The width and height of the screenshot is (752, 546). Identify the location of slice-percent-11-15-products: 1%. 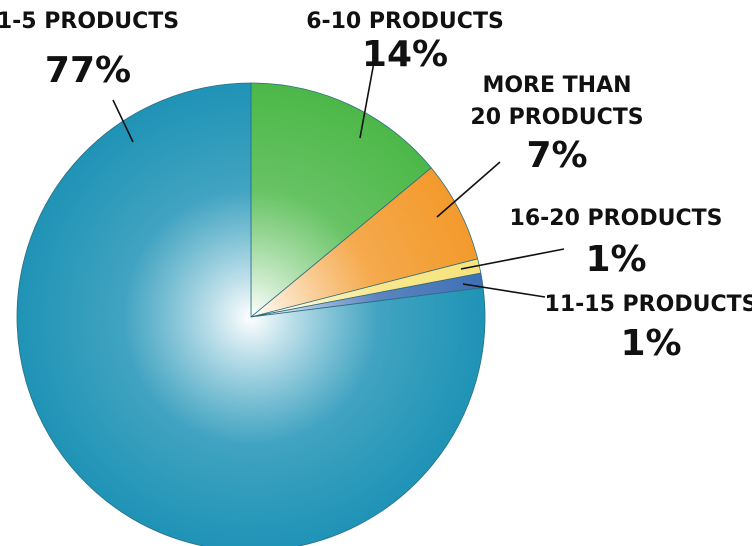
(650, 343).